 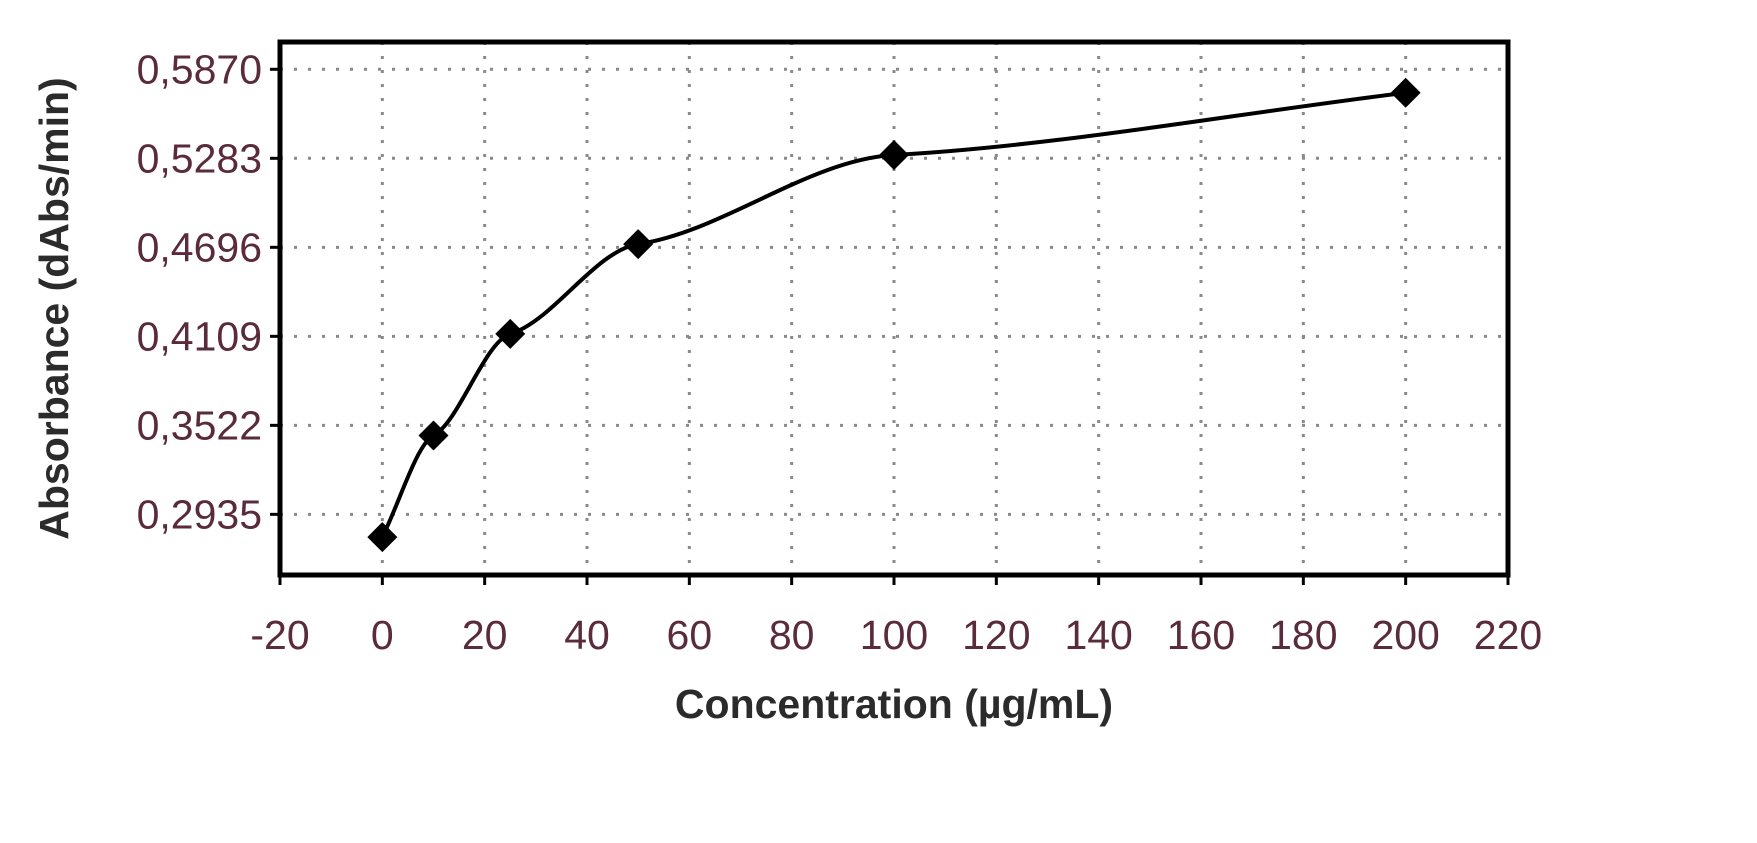 I want to click on x-tick-label: 160, so click(x=1201, y=635).